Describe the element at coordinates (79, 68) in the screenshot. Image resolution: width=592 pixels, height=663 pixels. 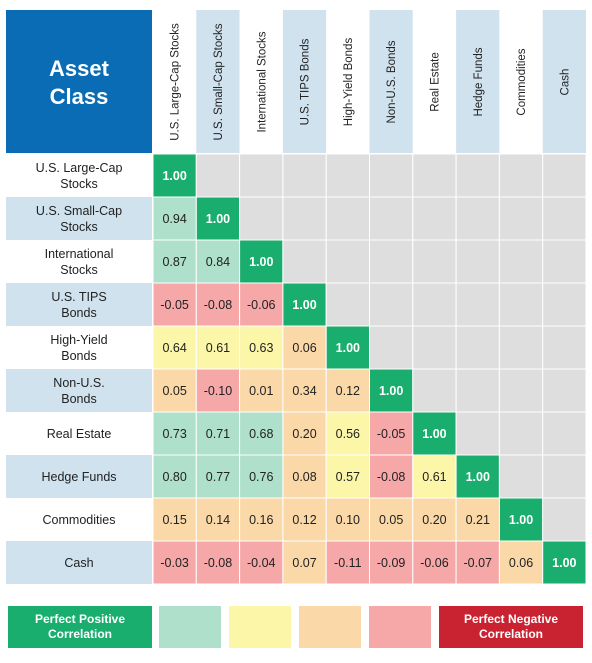
I see `asset-class-title-line1: Asset` at that location.